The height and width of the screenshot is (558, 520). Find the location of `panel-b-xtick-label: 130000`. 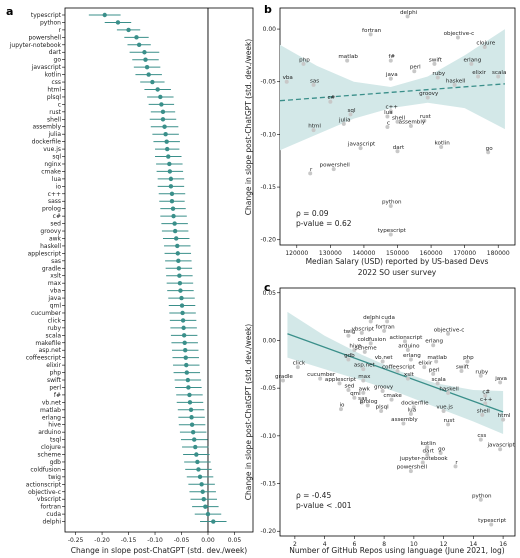

panel-b-xtick-label: 130000 is located at coordinates (330, 253).